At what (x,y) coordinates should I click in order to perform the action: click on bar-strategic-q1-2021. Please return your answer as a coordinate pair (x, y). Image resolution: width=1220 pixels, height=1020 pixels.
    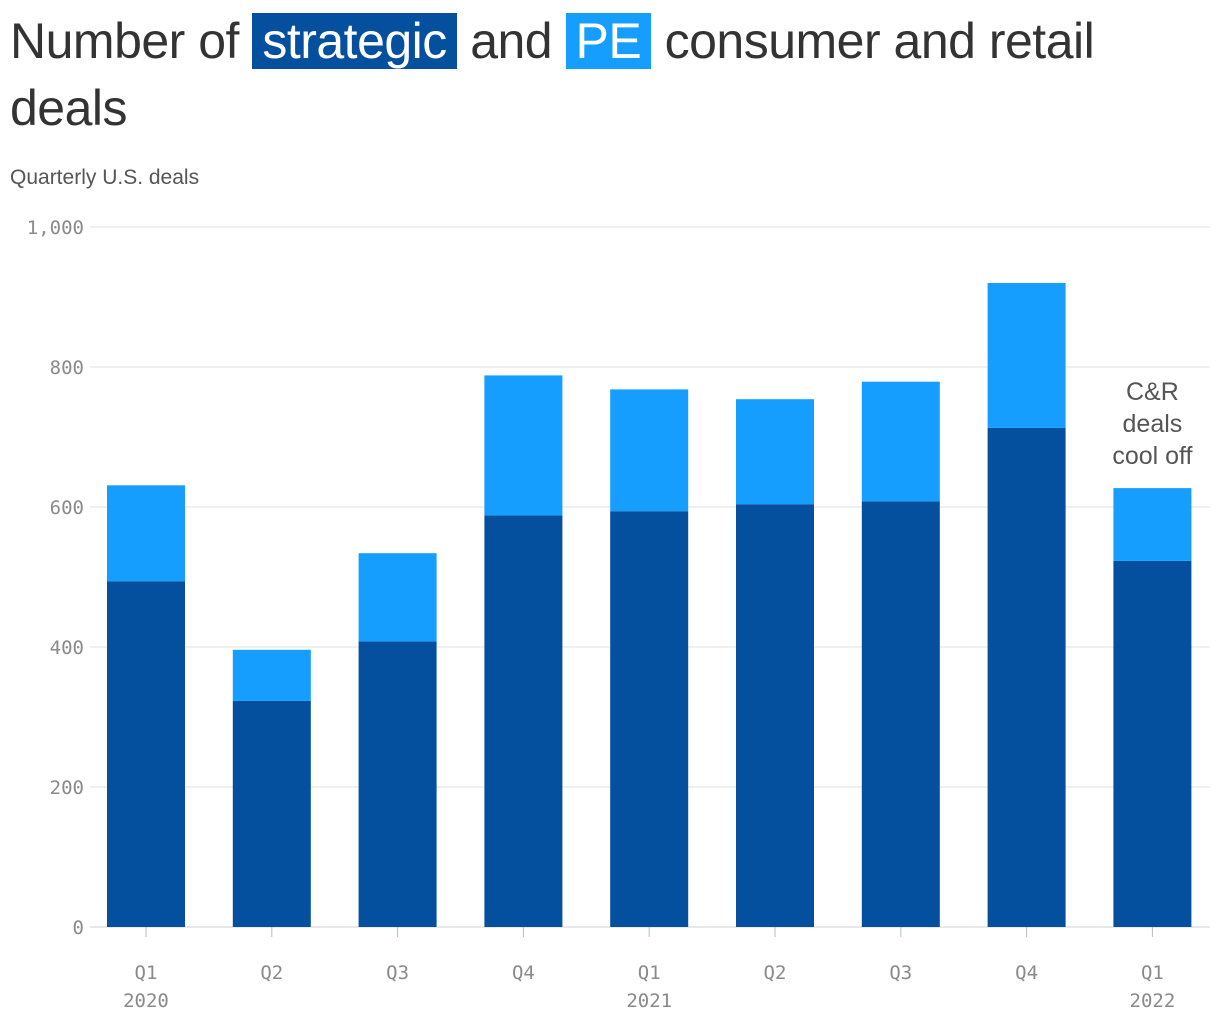
    Looking at the image, I should click on (649, 719).